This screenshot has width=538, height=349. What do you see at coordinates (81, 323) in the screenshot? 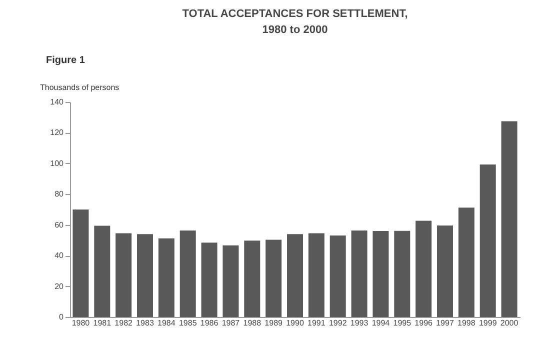
I see `x-tick-label: 1980` at bounding box center [81, 323].